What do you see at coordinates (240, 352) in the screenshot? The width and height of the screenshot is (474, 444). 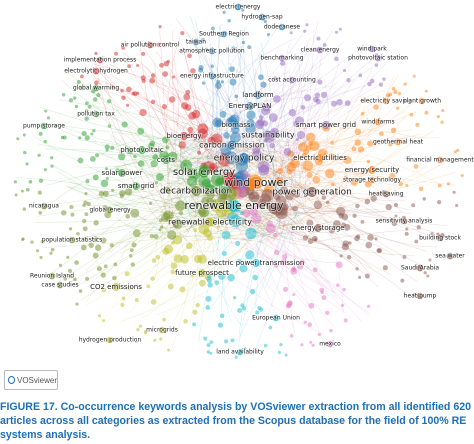 I see `node-label: land availability` at bounding box center [240, 352].